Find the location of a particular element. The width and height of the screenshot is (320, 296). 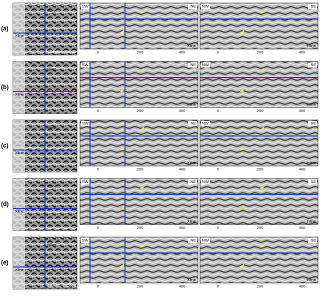

row-label: (b) is located at coordinates (5, 88).